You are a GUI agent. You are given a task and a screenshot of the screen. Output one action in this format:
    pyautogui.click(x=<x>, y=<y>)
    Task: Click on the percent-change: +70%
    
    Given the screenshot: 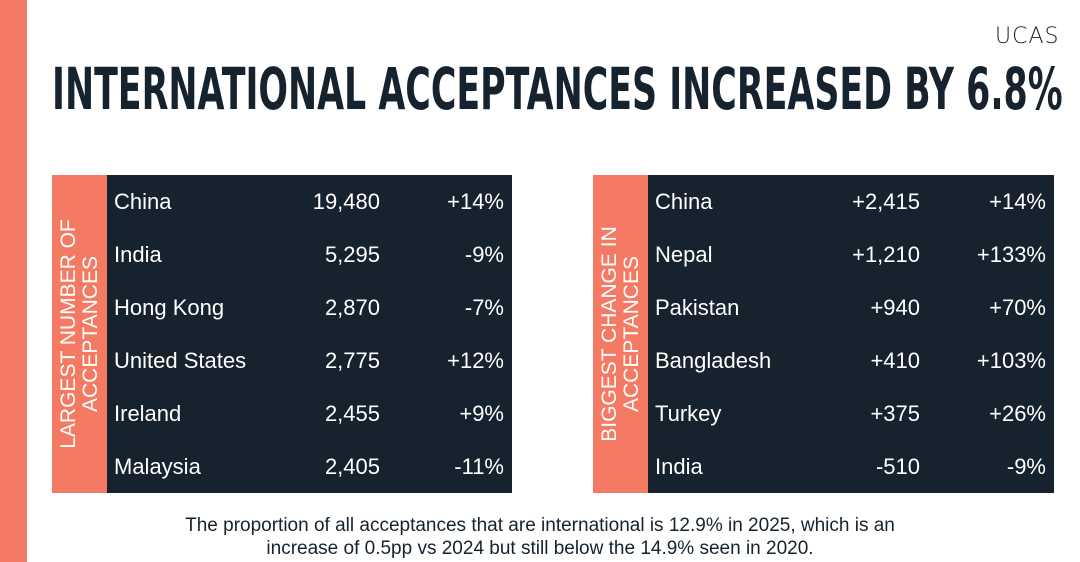 What is the action you would take?
    pyautogui.click(x=1017, y=307)
    